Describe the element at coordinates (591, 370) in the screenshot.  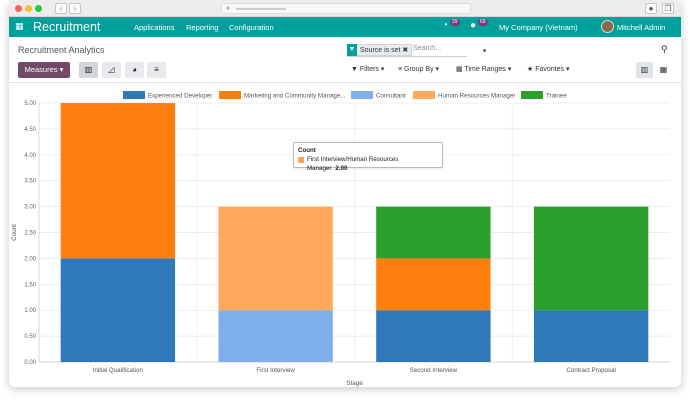
I see `x-tick-label: Contract Proposal` at that location.